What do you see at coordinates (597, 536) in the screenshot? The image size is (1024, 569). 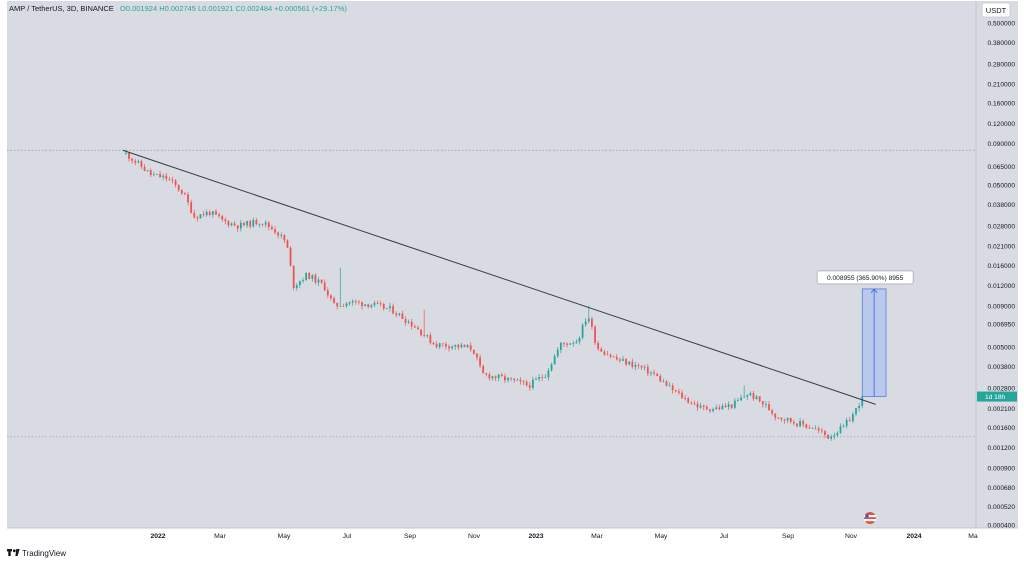 I see `time-tick-label: Mar` at bounding box center [597, 536].